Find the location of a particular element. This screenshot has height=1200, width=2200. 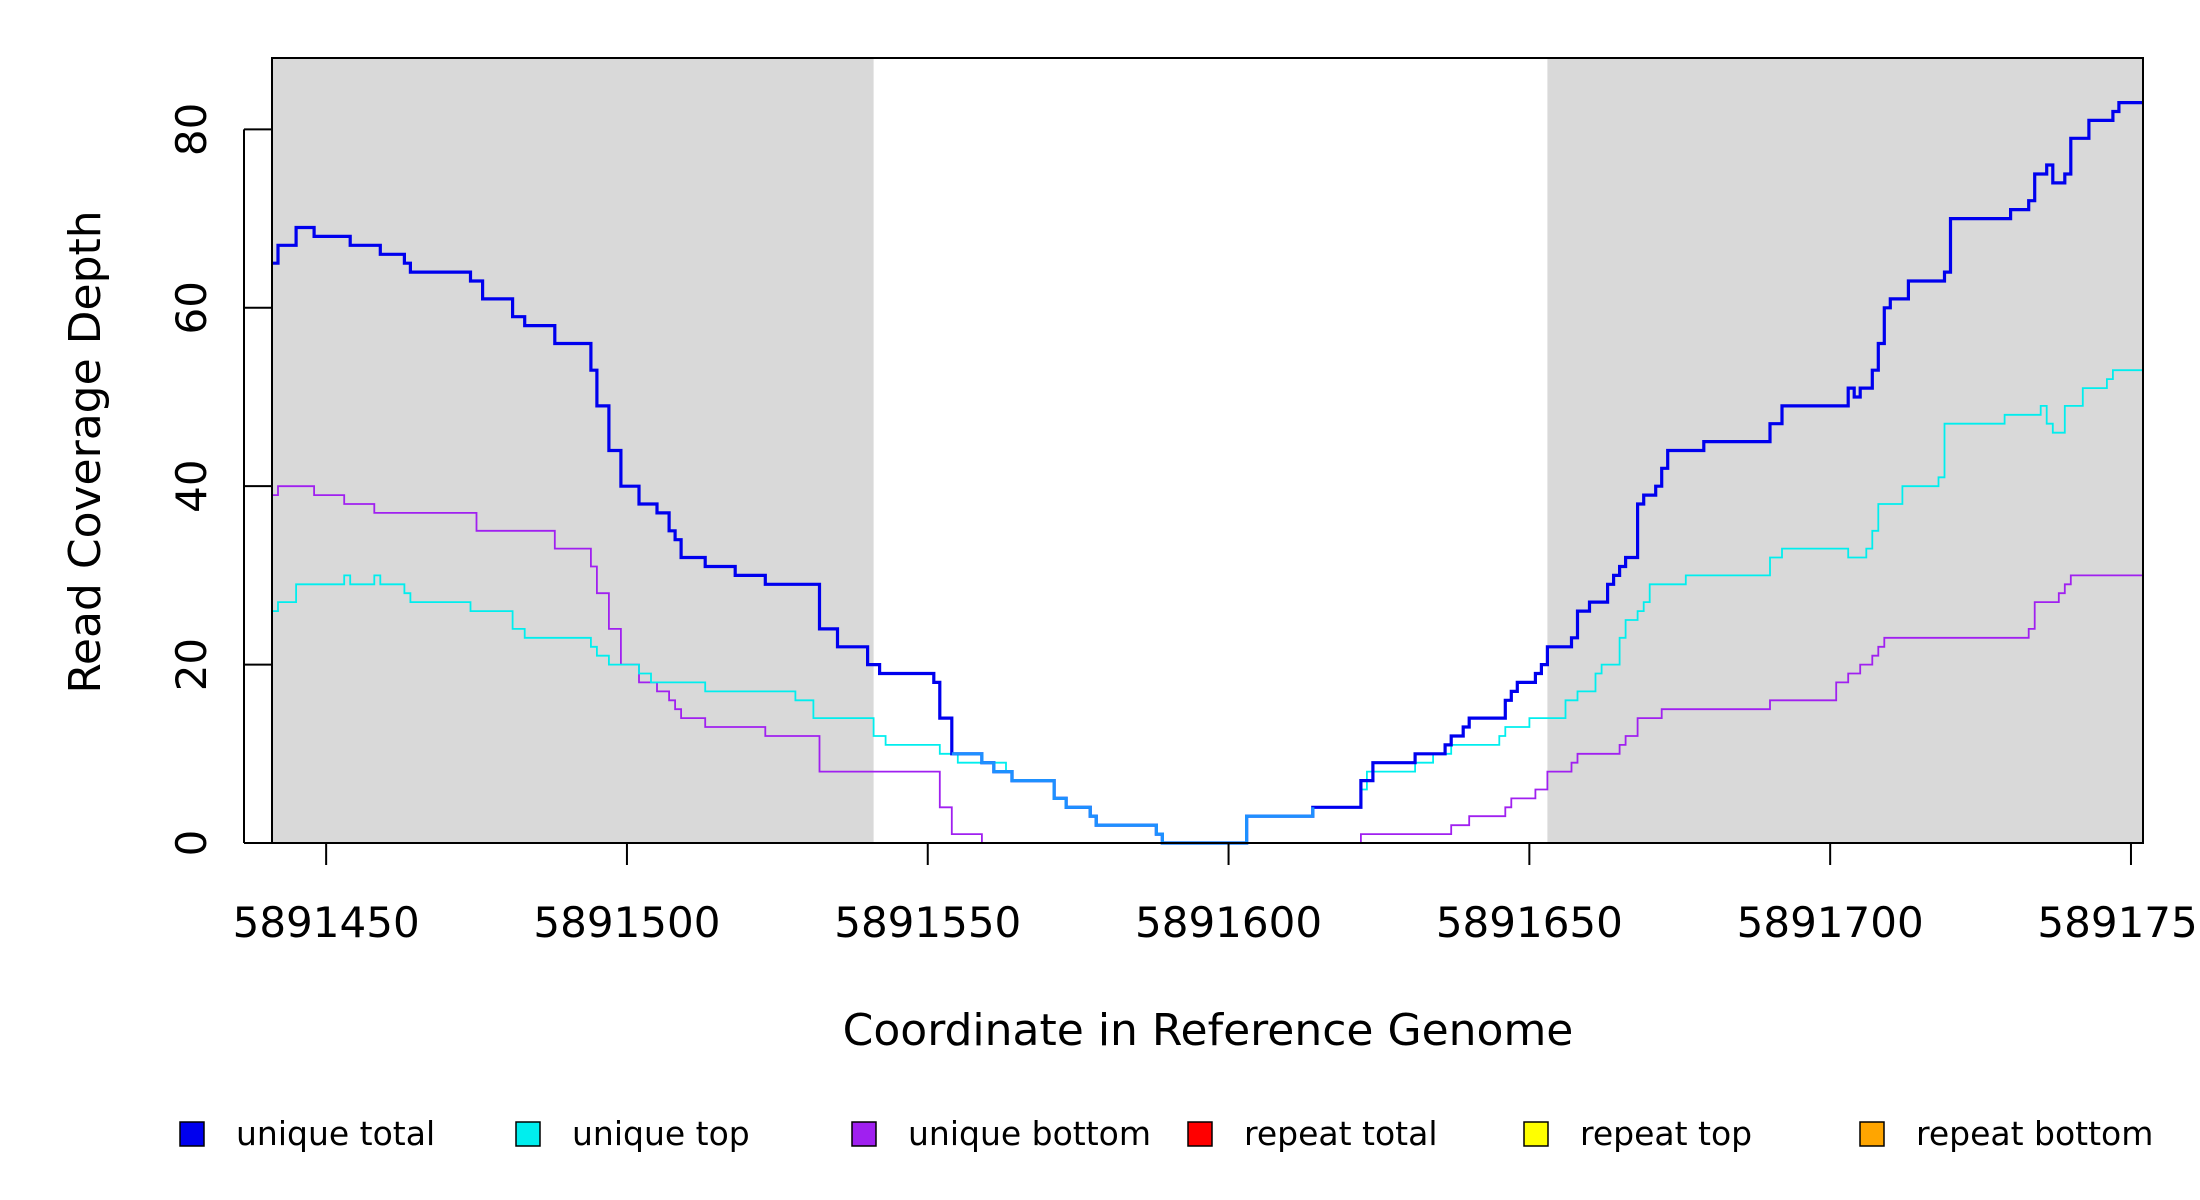

legend-swatch-repeat-total is located at coordinates (1200, 1134).